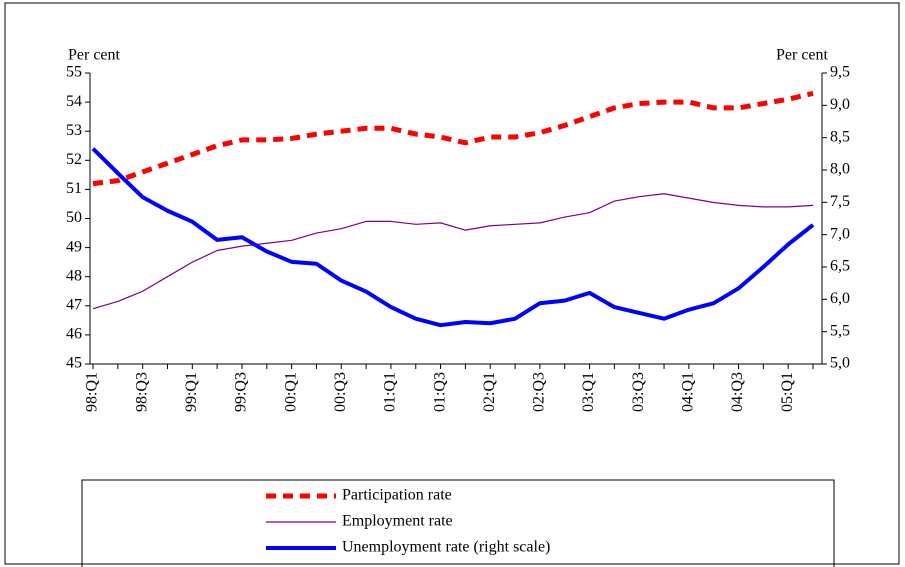 The image size is (905, 567). I want to click on x-tick-label: 01:Q3, so click(439, 392).